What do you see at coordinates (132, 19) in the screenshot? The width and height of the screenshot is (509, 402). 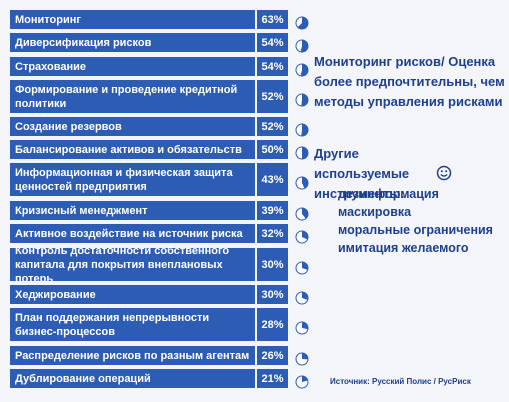 I see `row-label: Мониторинг` at bounding box center [132, 19].